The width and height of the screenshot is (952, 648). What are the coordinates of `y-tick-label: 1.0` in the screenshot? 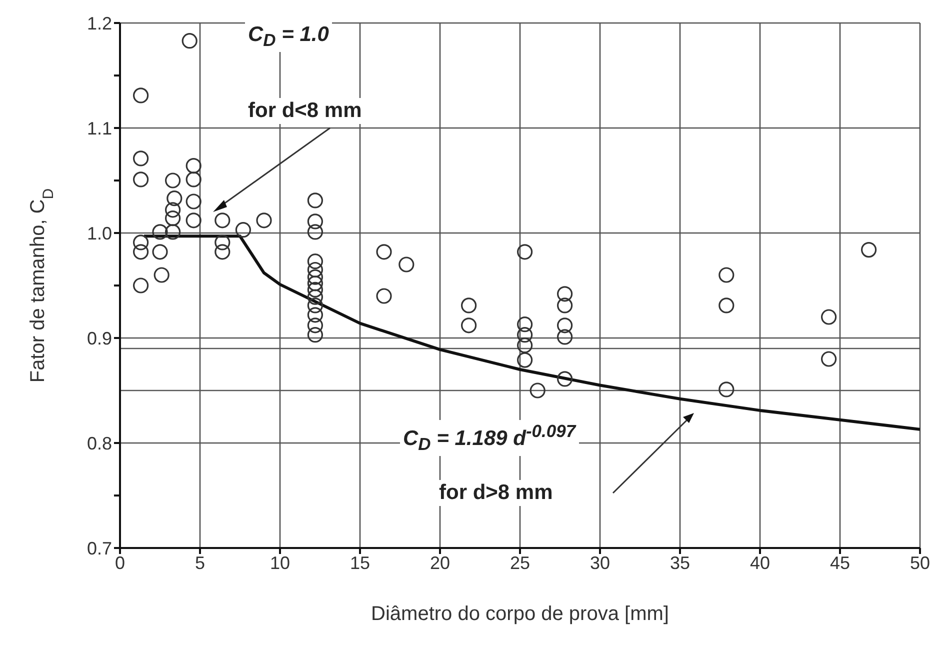 It's located at (99, 233).